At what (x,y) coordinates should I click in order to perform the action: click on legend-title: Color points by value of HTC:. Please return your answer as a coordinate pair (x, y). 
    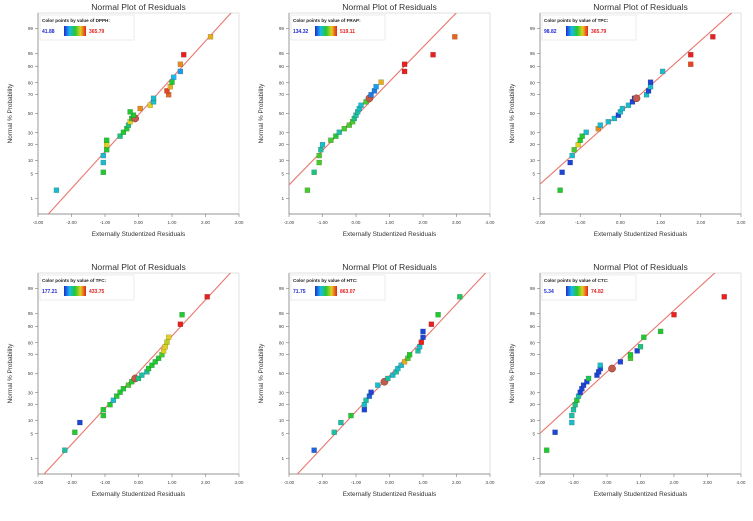
    Looking at the image, I should click on (325, 280).